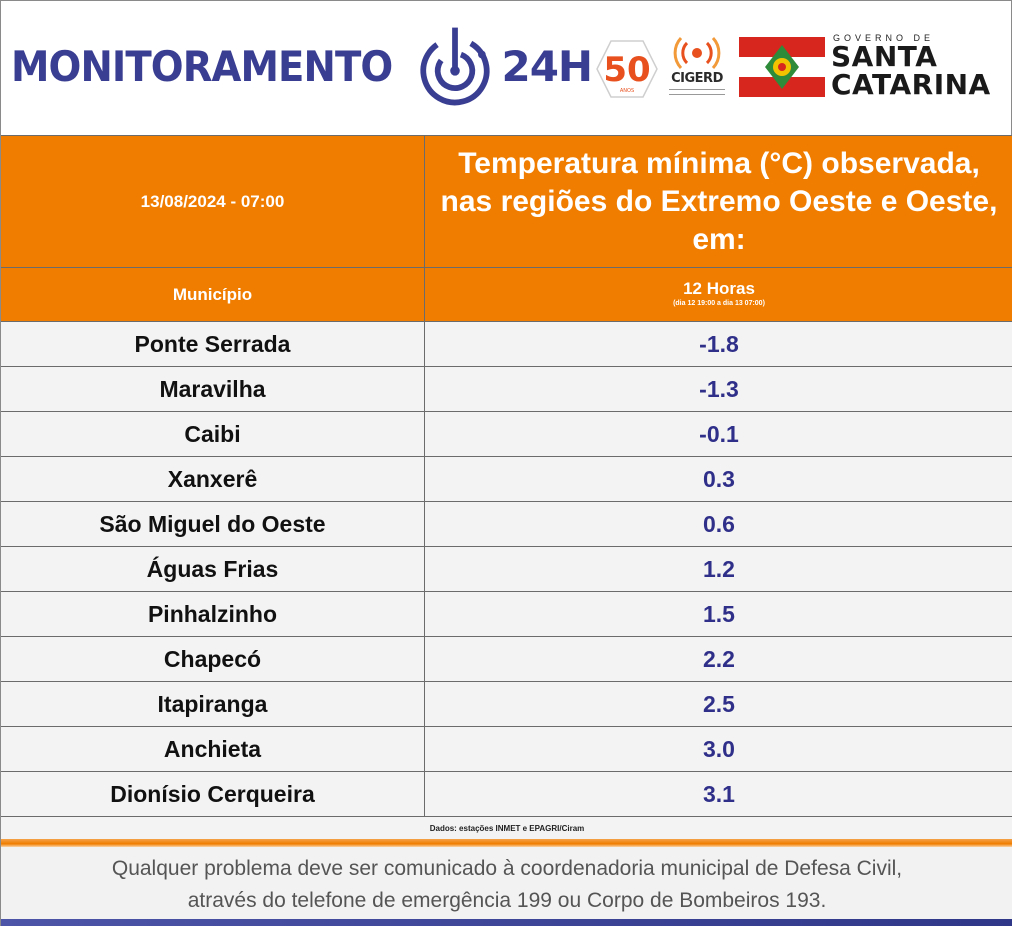 This screenshot has height=926, width=1012. Describe the element at coordinates (719, 388) in the screenshot. I see `temperature-value-cell: -1.3` at that location.